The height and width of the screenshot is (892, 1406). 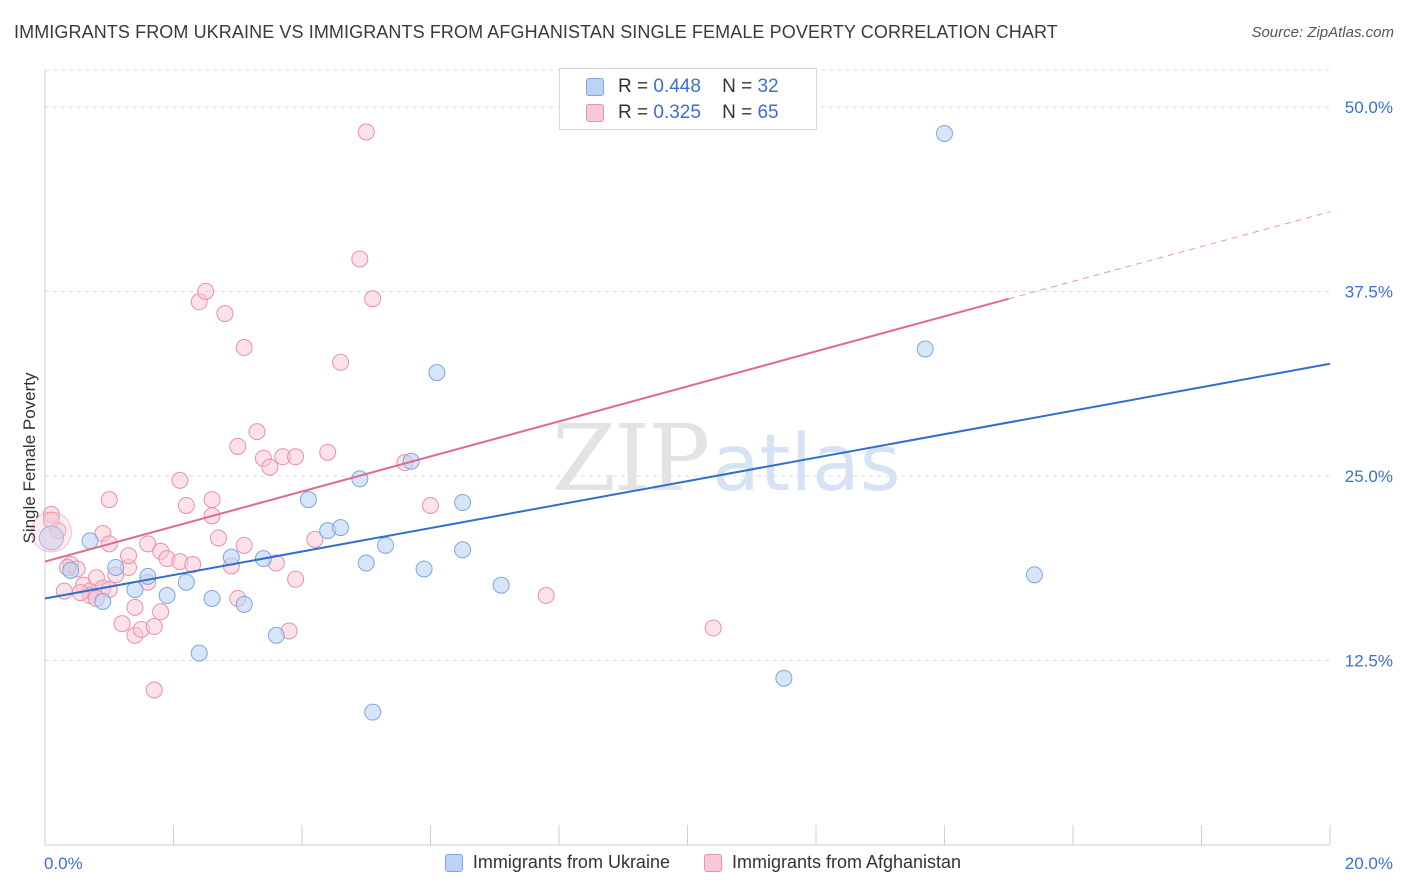 I want to click on watermark: ZIP atlas, so click(x=726, y=458).